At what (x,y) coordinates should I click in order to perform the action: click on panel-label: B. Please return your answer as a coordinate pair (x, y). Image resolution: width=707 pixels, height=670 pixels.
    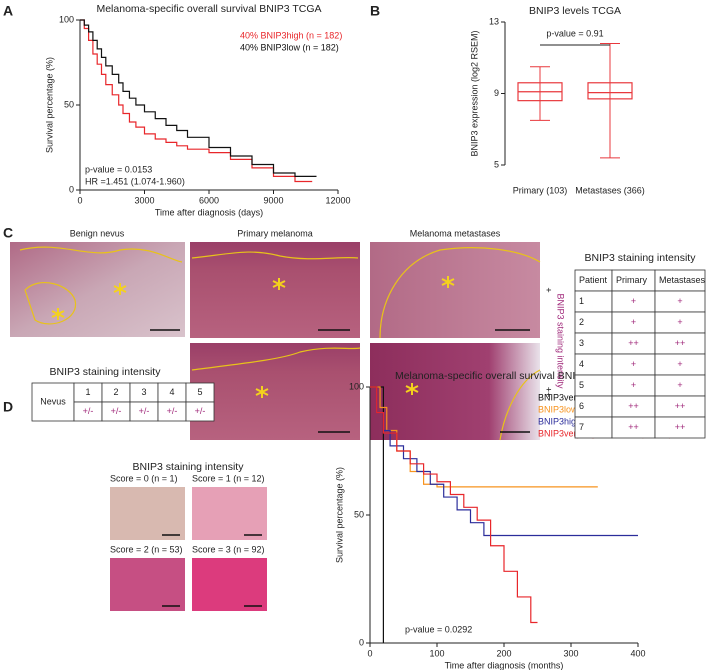
    Looking at the image, I should click on (375, 11).